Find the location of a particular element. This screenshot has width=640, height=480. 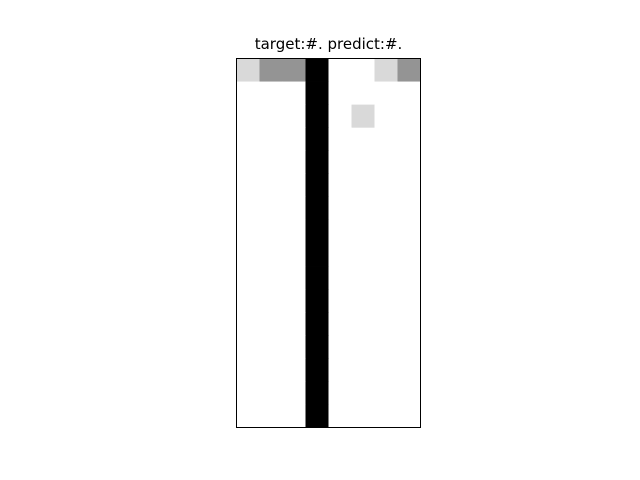

heatmap-cell-r14-c6 is located at coordinates (386, 393).